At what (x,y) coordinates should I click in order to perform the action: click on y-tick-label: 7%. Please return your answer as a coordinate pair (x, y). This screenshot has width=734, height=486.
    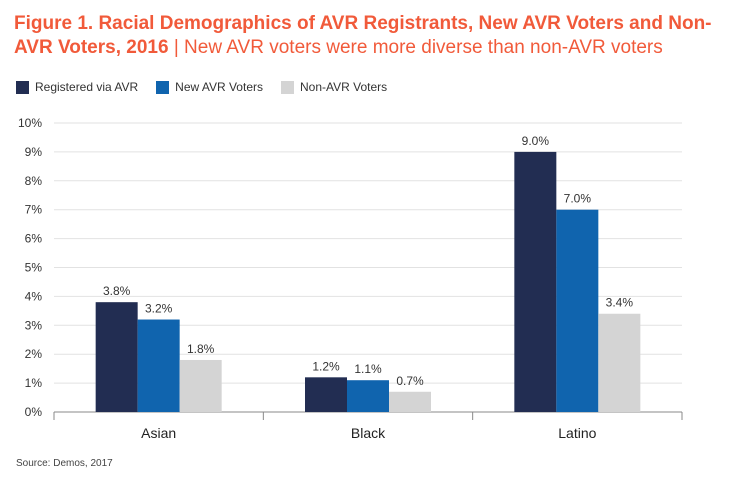
    Looking at the image, I should click on (34, 210).